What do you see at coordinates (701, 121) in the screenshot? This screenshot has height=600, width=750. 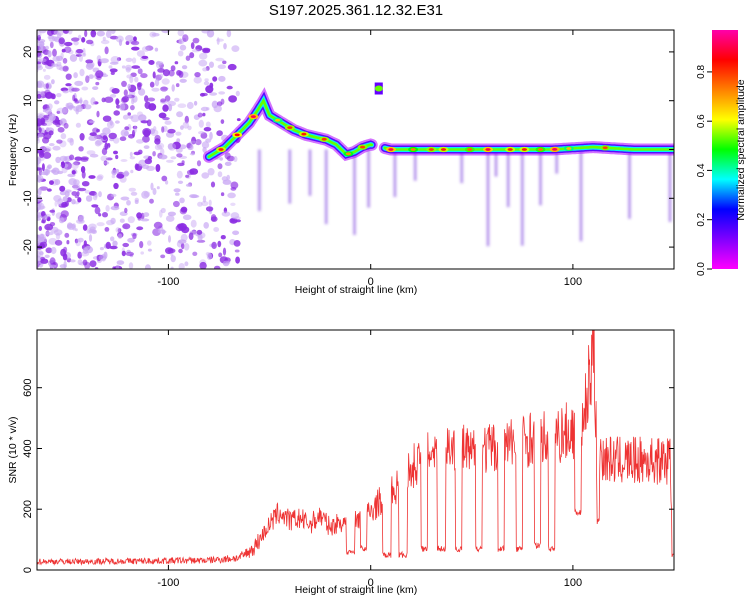 I see `colorbar-tick-label: 0.6` at bounding box center [701, 121].